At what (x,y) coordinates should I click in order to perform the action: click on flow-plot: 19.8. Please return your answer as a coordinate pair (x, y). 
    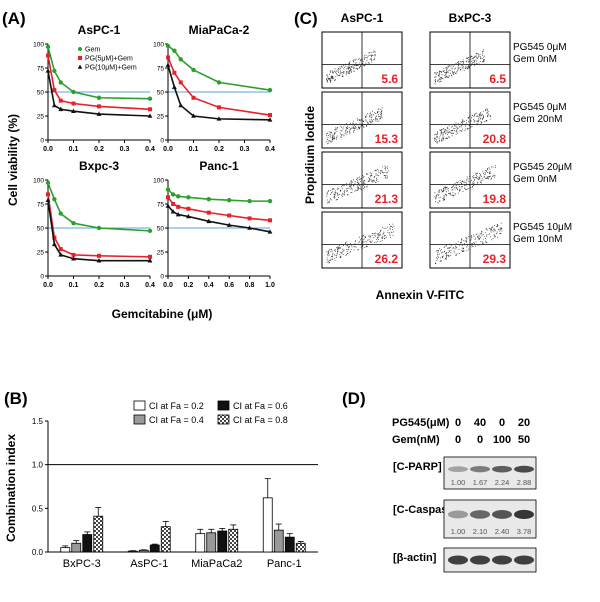
    Looking at the image, I should click on (470, 180).